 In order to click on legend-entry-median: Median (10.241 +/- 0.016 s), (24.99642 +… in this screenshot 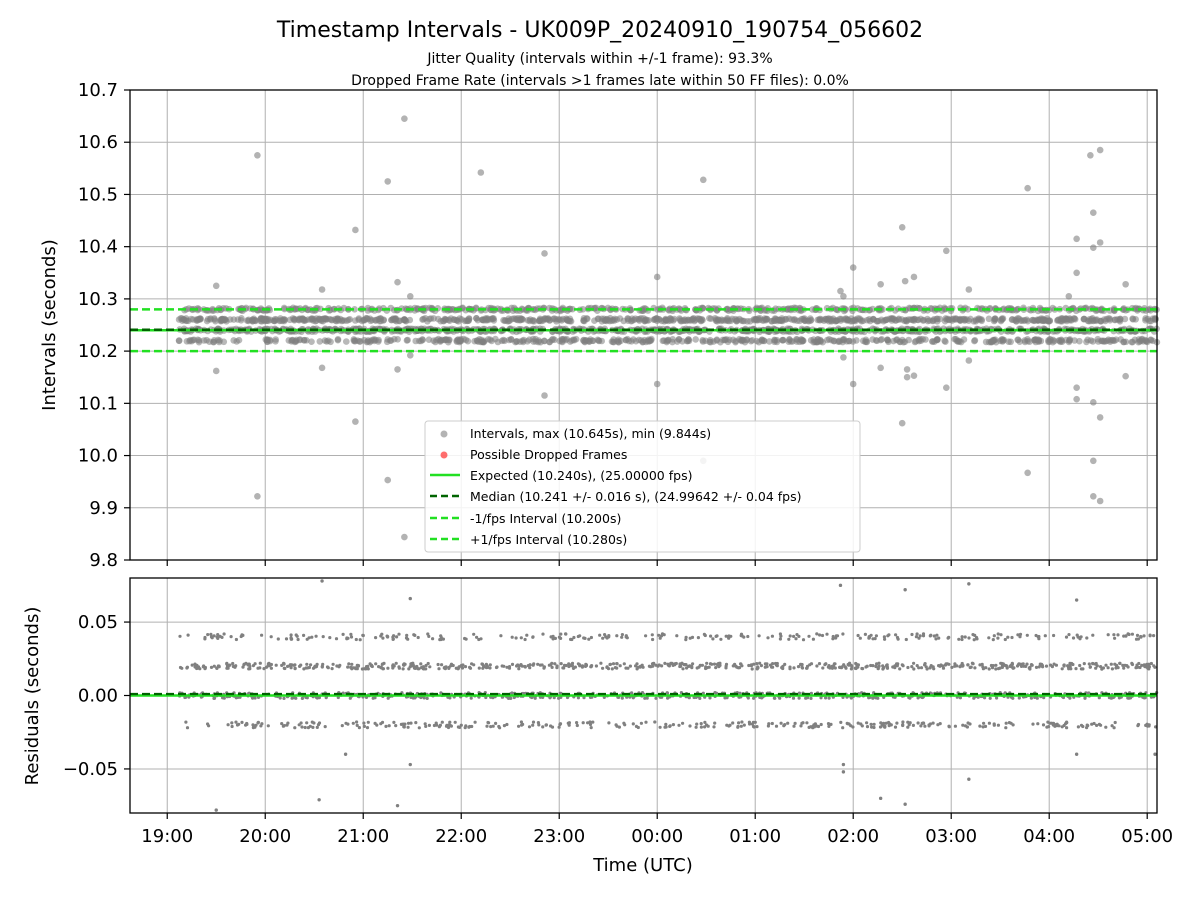, I will do `click(635, 496)`.